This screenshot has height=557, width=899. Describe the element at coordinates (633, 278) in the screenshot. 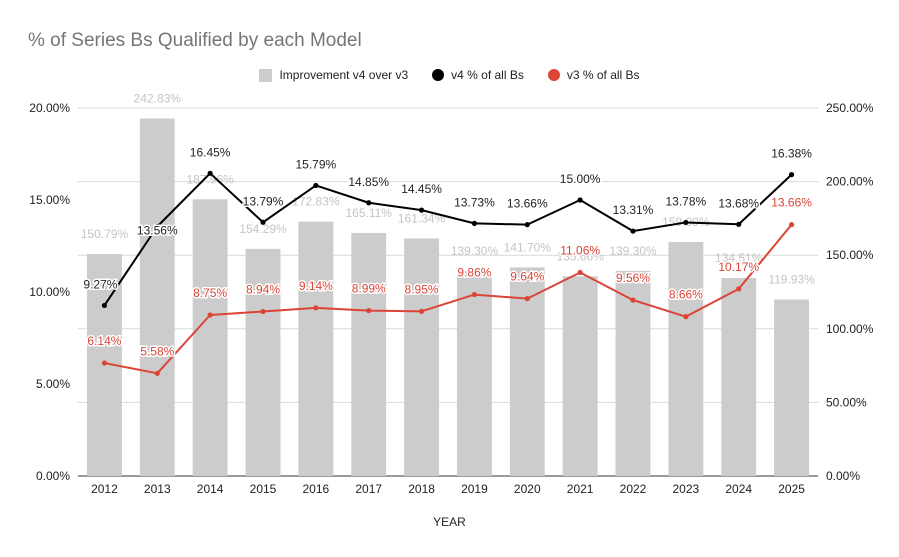

I see `line-data-label: 9.56%` at that location.